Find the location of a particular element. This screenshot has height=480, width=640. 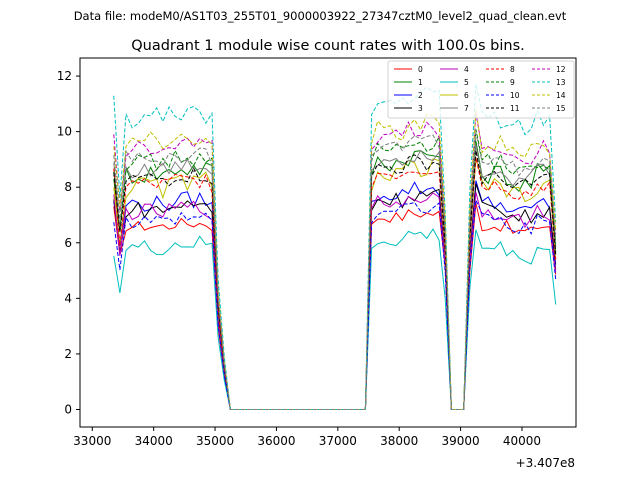

x-tick-label: 33000 is located at coordinates (92, 441).